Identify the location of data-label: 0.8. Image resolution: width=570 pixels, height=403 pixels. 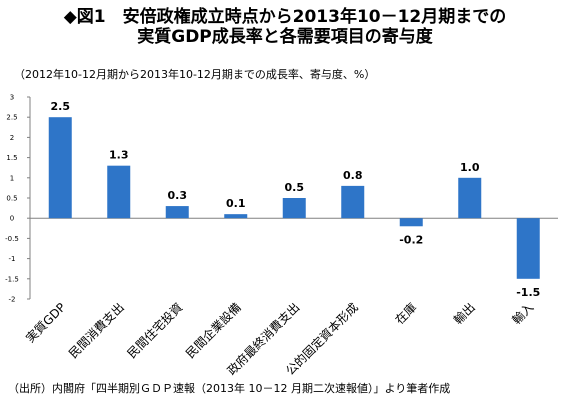
(353, 175).